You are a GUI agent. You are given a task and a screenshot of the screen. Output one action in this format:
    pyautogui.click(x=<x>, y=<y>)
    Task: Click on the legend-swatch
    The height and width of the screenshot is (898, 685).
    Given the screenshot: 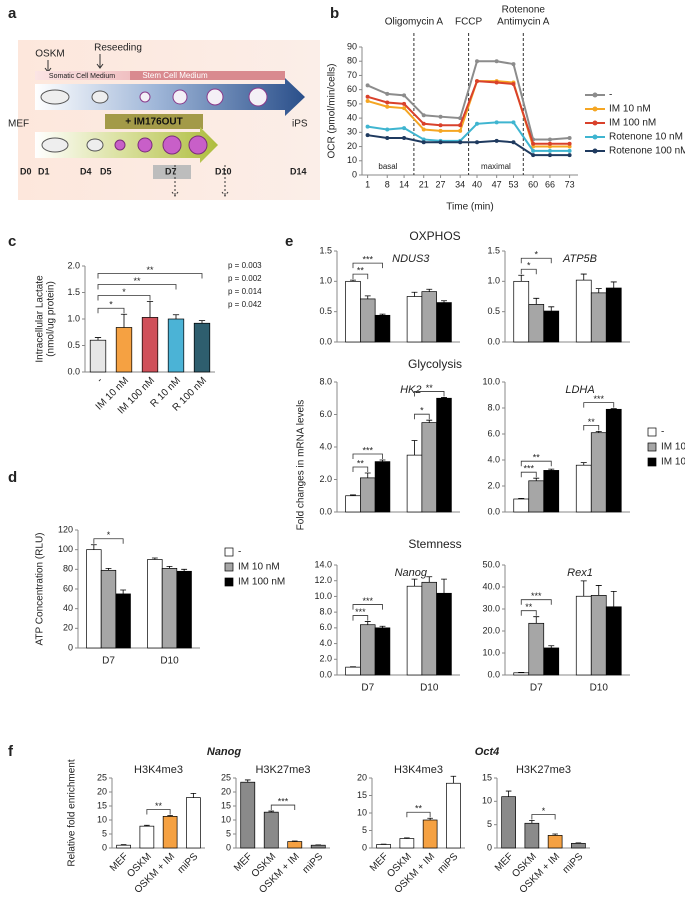 What is the action you would take?
    pyautogui.click(x=229, y=582)
    